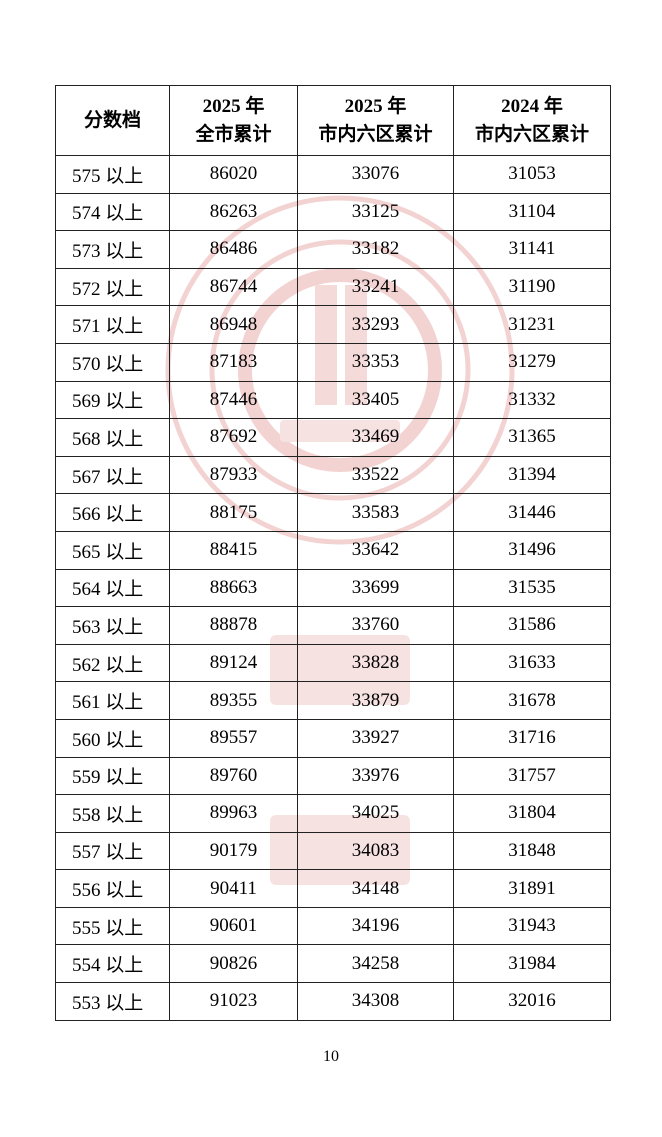 This screenshot has height=1137, width=662. I want to click on six-districts-2025-cell: 33699, so click(375, 588).